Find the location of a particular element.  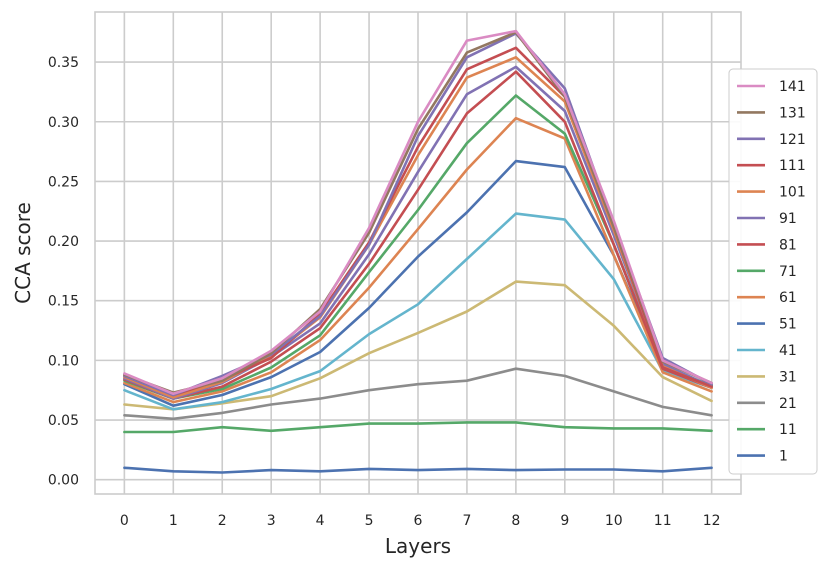

x-tick-label: 1 is located at coordinates (173, 521).